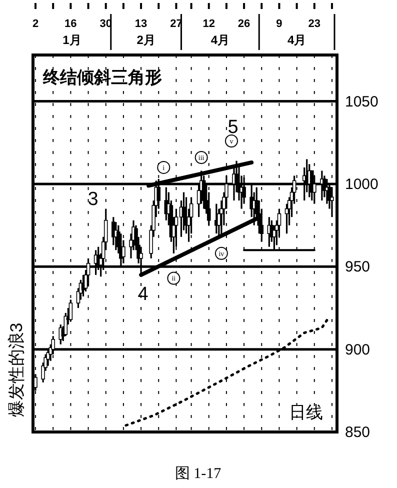  What do you see at coordinates (143, 294) in the screenshot?
I see `annotation: 4` at bounding box center [143, 294].